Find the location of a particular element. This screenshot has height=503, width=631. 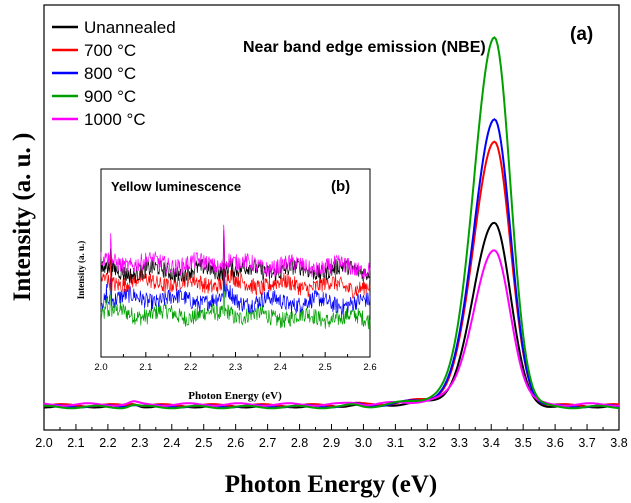

x-tick-label: 2.2 is located at coordinates (107, 443).